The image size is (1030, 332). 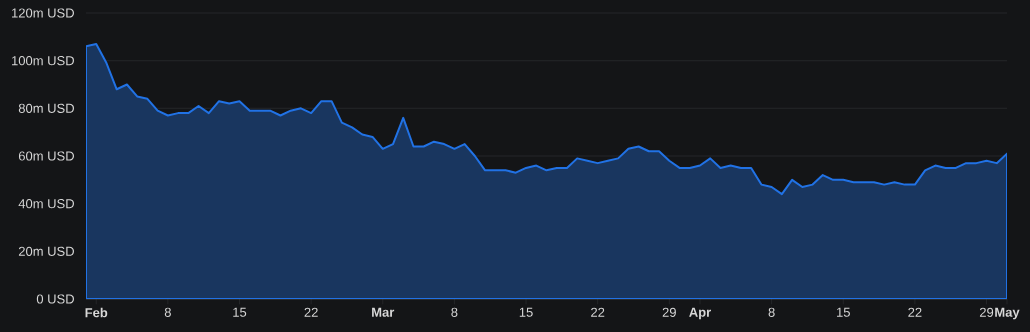 I want to click on y-tick-label: 20m USD, so click(x=46, y=251).